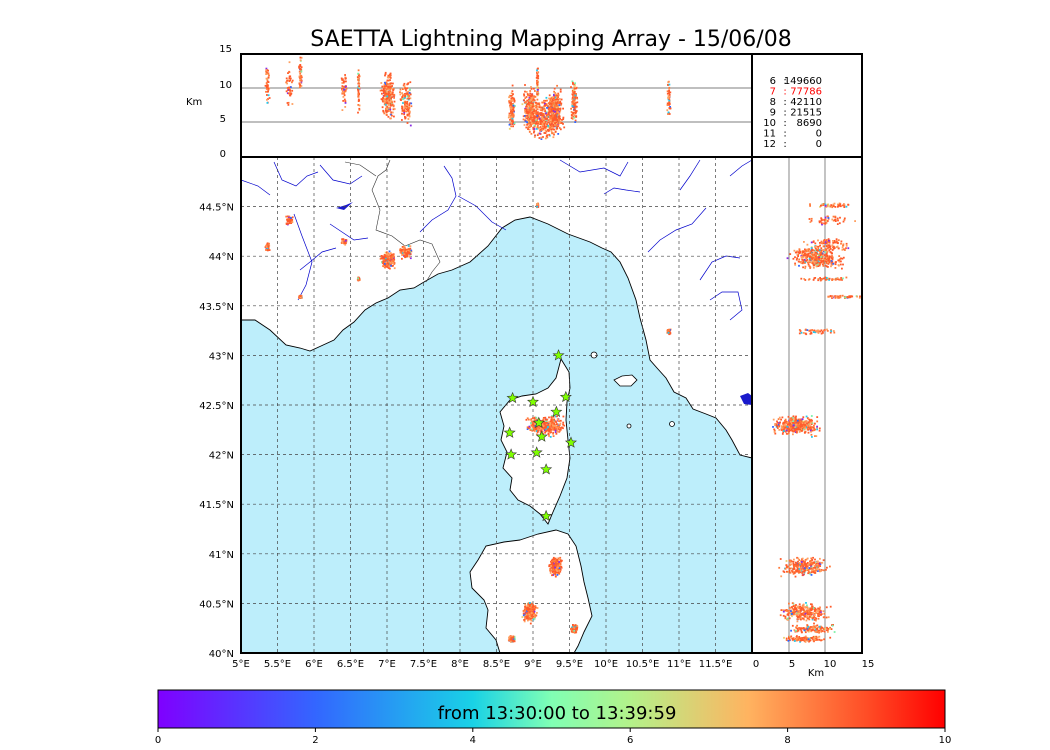 The width and height of the screenshot is (1050, 750). What do you see at coordinates (223, 154) in the screenshot?
I see `top-km-tick: 0` at bounding box center [223, 154].